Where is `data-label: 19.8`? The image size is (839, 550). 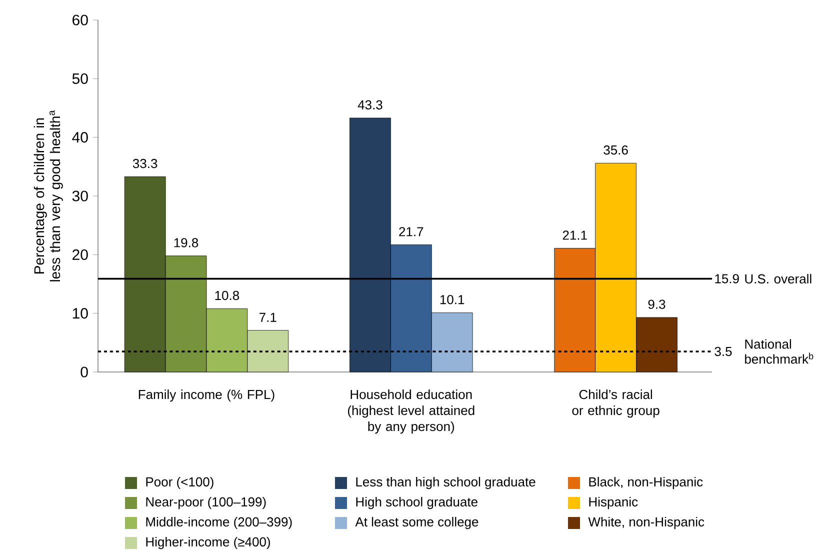
data-label: 19.8 is located at coordinates (186, 243).